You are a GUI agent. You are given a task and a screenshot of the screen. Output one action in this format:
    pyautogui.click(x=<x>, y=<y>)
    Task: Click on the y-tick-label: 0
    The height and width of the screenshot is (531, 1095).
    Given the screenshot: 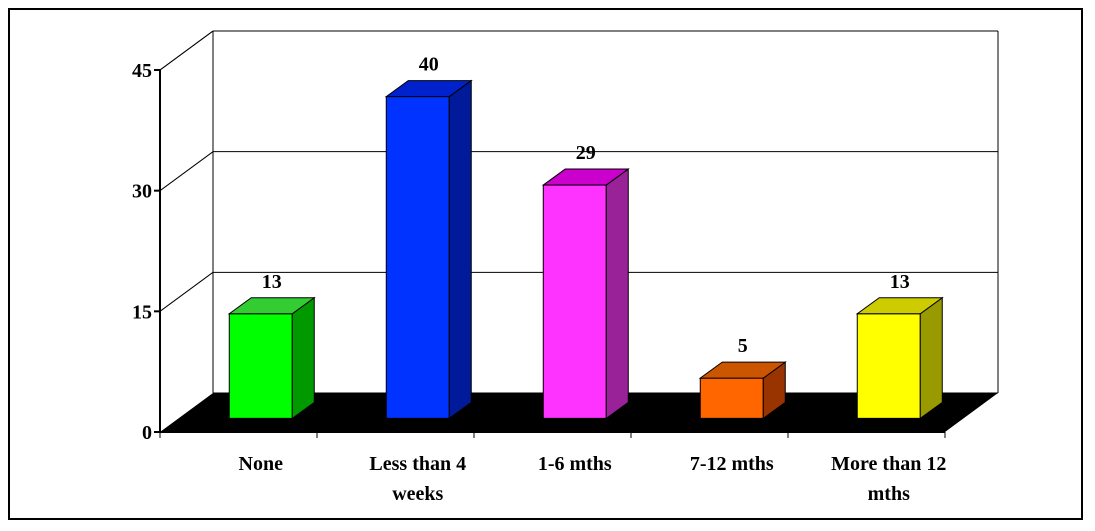 What is the action you would take?
    pyautogui.click(x=147, y=433)
    